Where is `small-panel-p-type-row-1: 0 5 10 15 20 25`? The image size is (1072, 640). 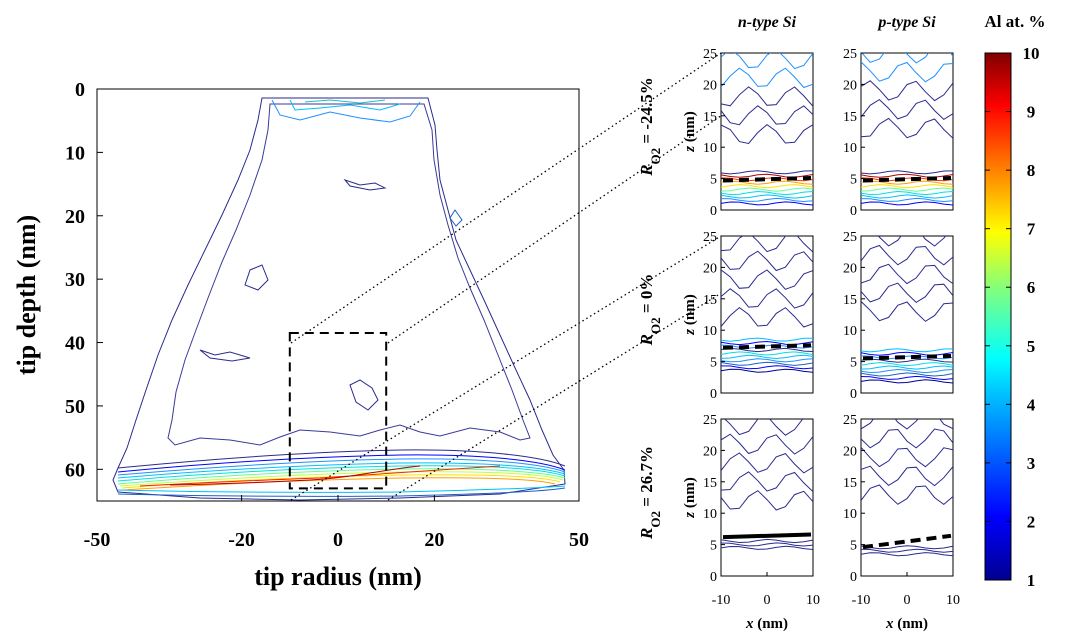
small-panel-p-type-row-1: 0 5 10 15 20 25 is located at coordinates (898, 133).